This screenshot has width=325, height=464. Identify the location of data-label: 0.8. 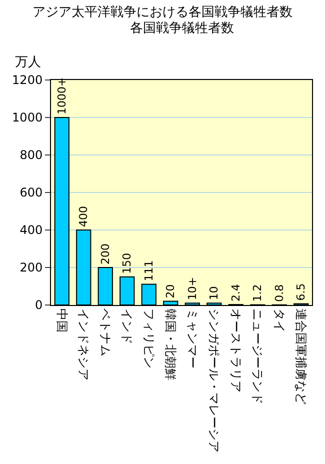
(279, 293).